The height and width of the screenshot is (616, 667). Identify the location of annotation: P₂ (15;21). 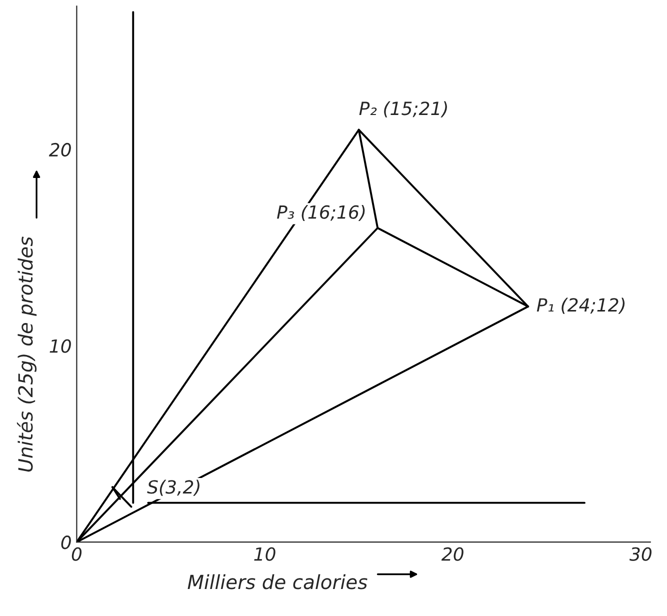
(403, 109).